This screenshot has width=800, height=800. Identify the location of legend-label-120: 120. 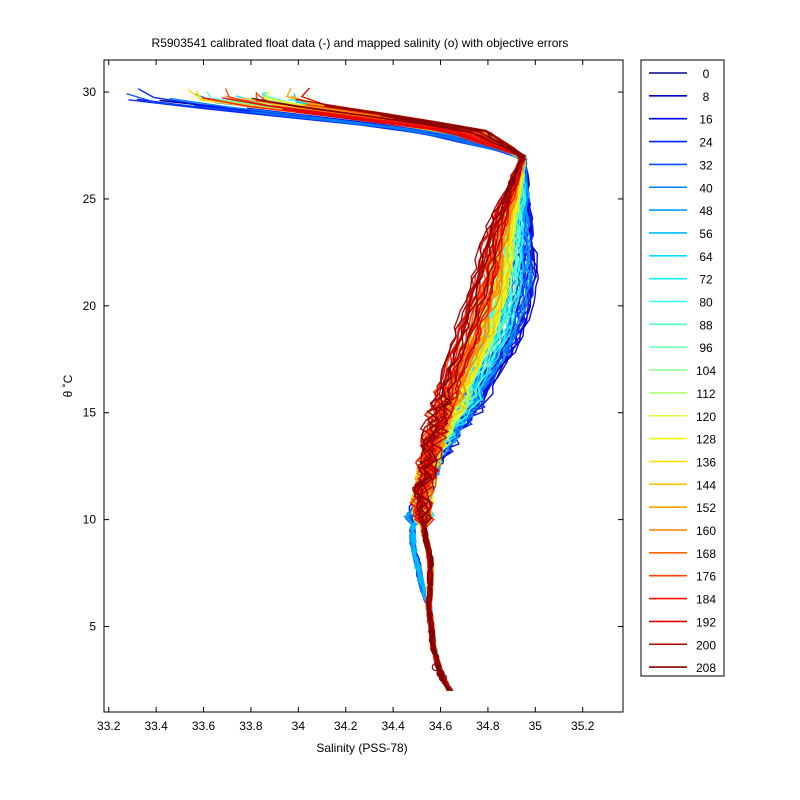
(706, 417).